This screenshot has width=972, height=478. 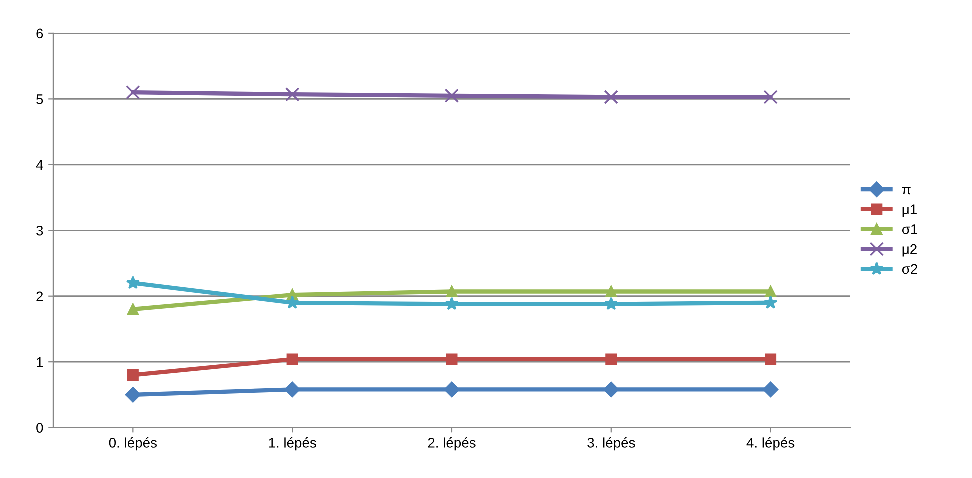 What do you see at coordinates (40, 428) in the screenshot?
I see `y-tick-label: 0` at bounding box center [40, 428].